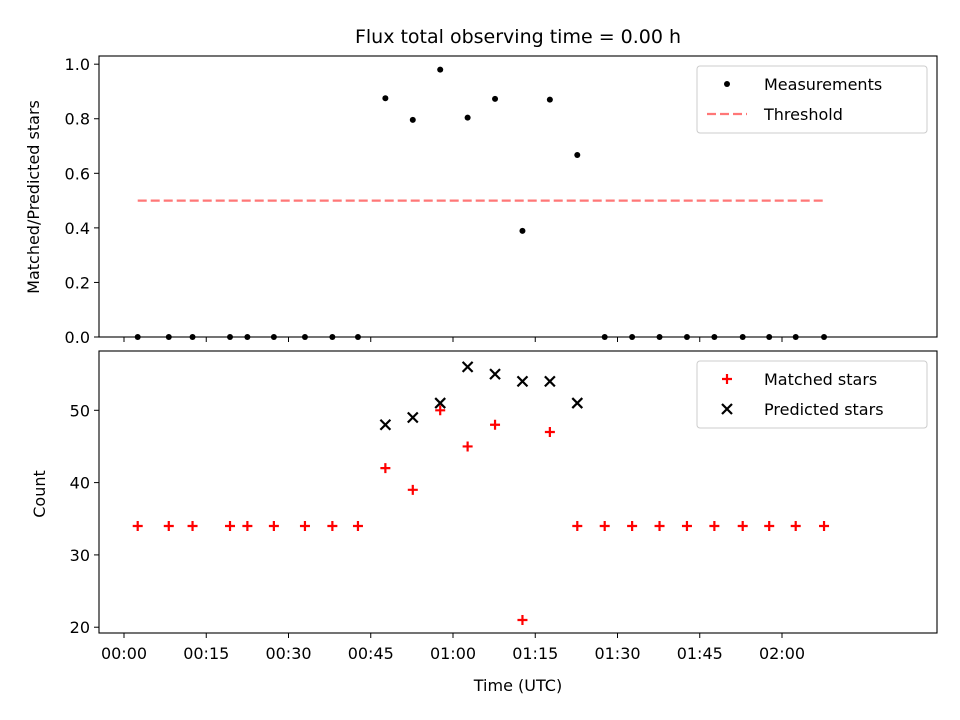 The width and height of the screenshot is (960, 720). Describe the element at coordinates (453, 653) in the screenshot. I see `x-tick-label: 01:00` at that location.